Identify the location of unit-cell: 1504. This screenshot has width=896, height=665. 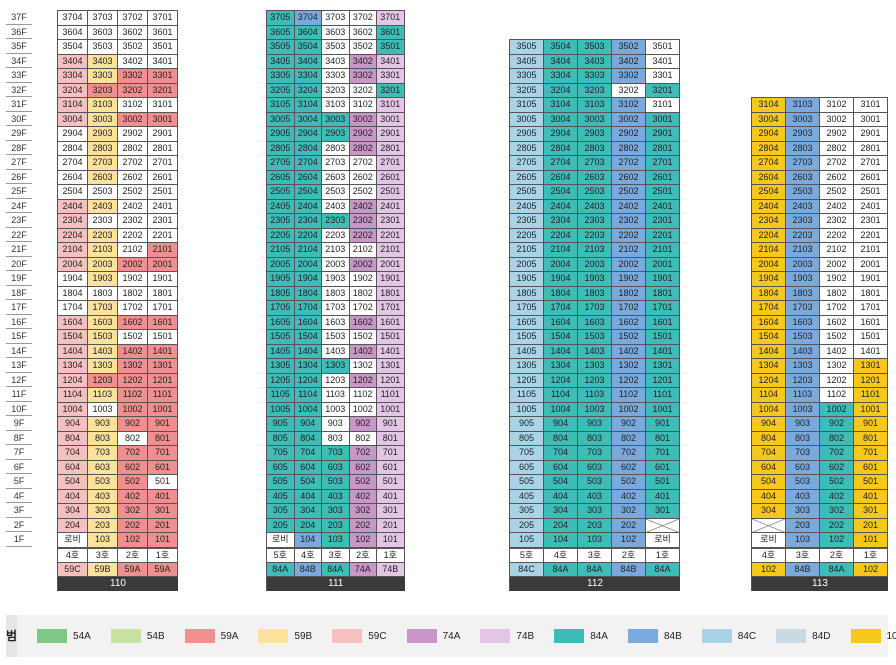
(561, 337).